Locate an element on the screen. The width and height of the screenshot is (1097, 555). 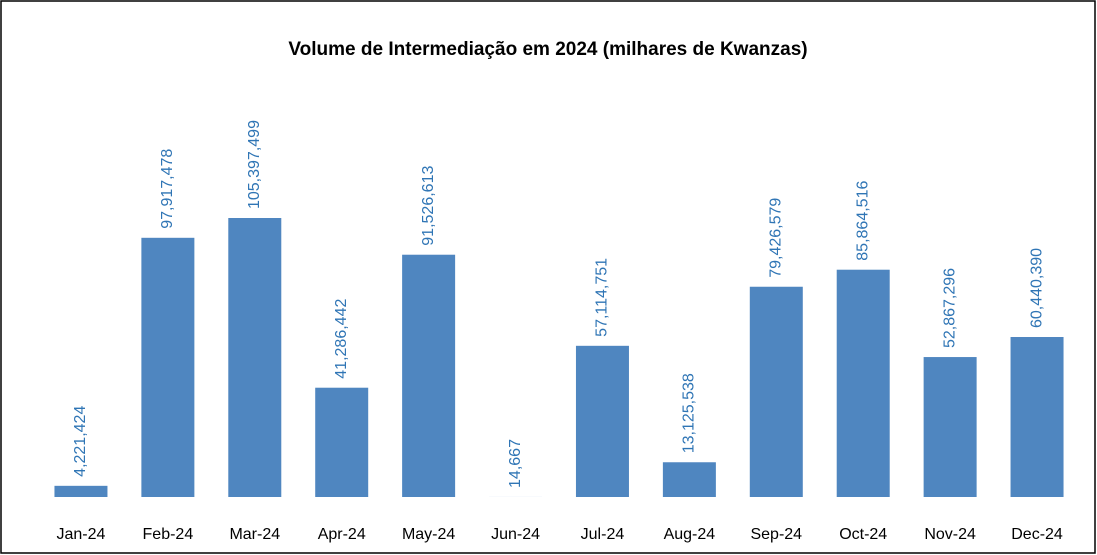
x-tick-label: Jun-24 is located at coordinates (515, 534).